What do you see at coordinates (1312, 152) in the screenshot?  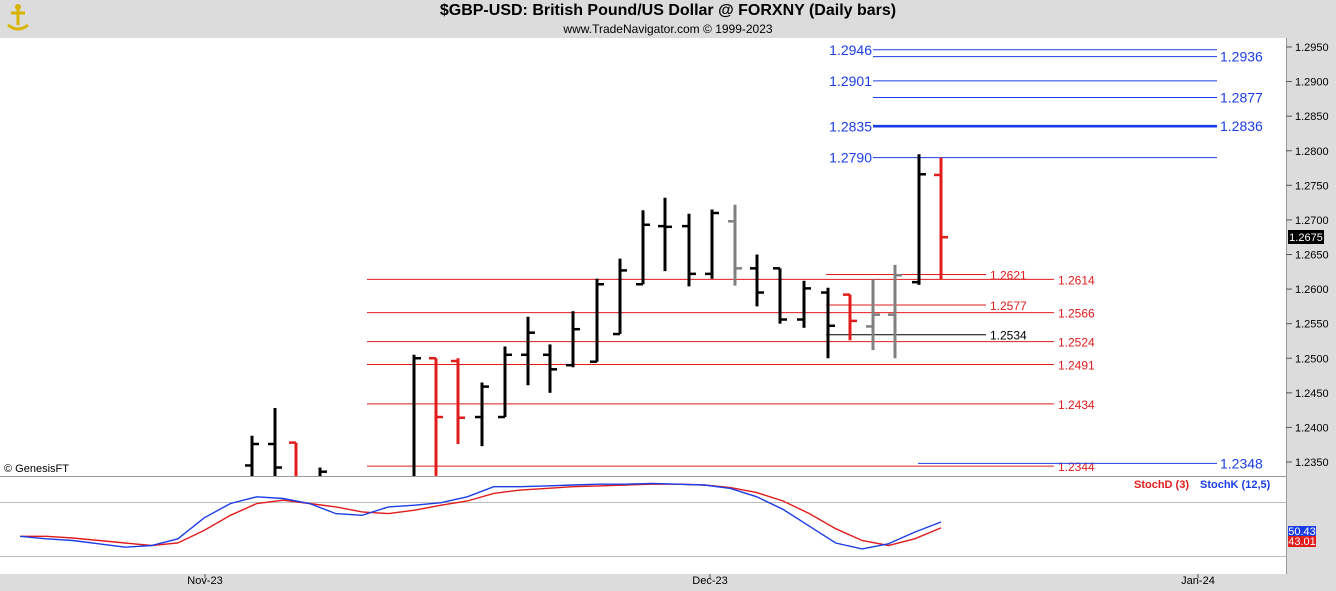 I see `y-tick-label: 1.2800` at bounding box center [1312, 152].